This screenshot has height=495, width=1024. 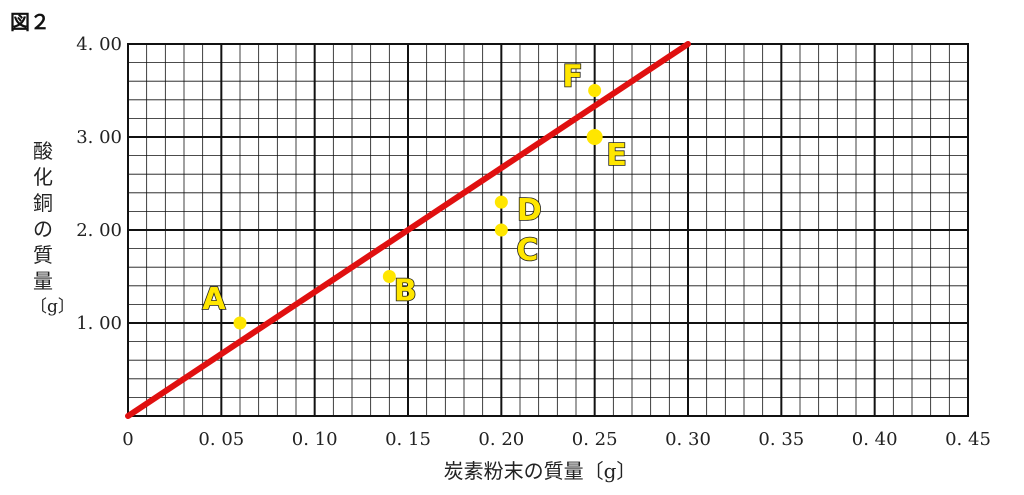 What do you see at coordinates (595, 90) in the screenshot?
I see `data-point-f` at bounding box center [595, 90].